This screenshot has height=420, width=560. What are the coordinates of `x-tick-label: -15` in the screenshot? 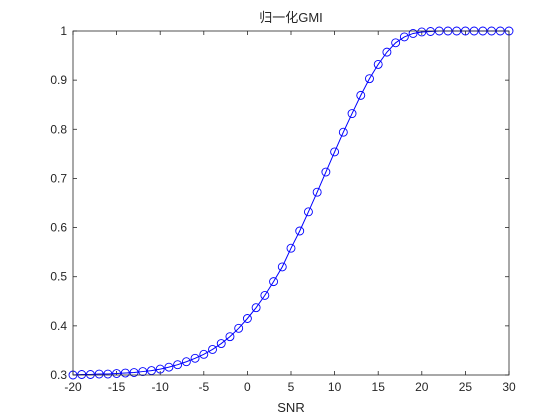 It's located at (117, 387).